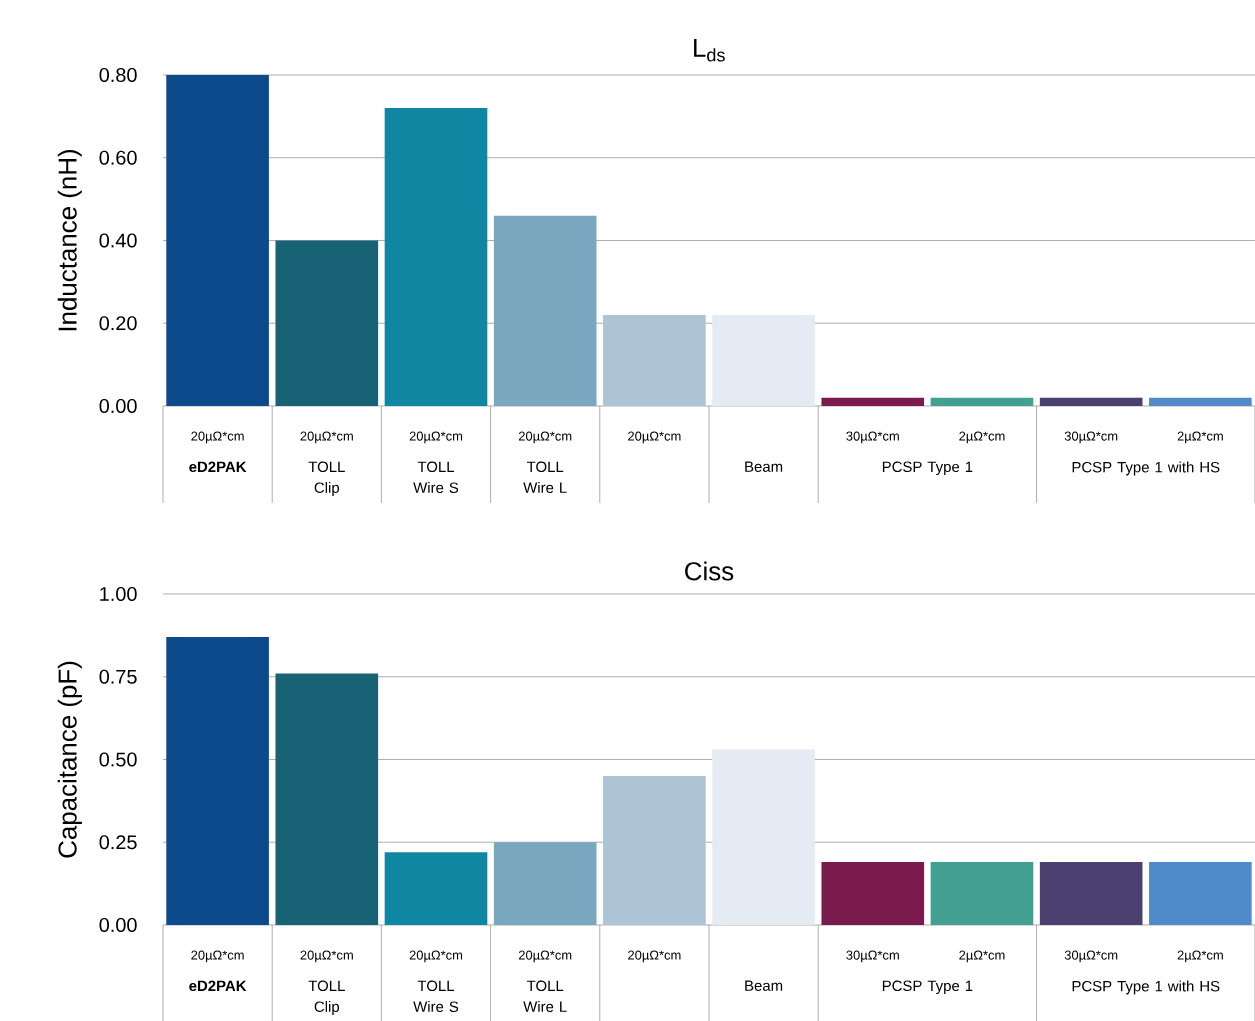 The height and width of the screenshot is (1021, 1255). I want to click on y-tick-label: 0.20, so click(118, 323).